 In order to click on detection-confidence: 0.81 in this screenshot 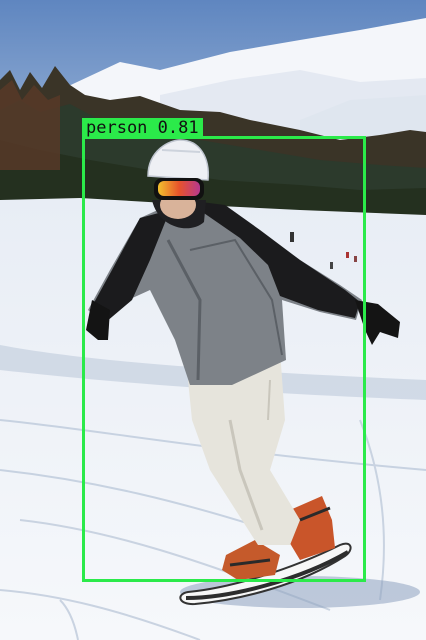, I will do `click(178, 128)`.